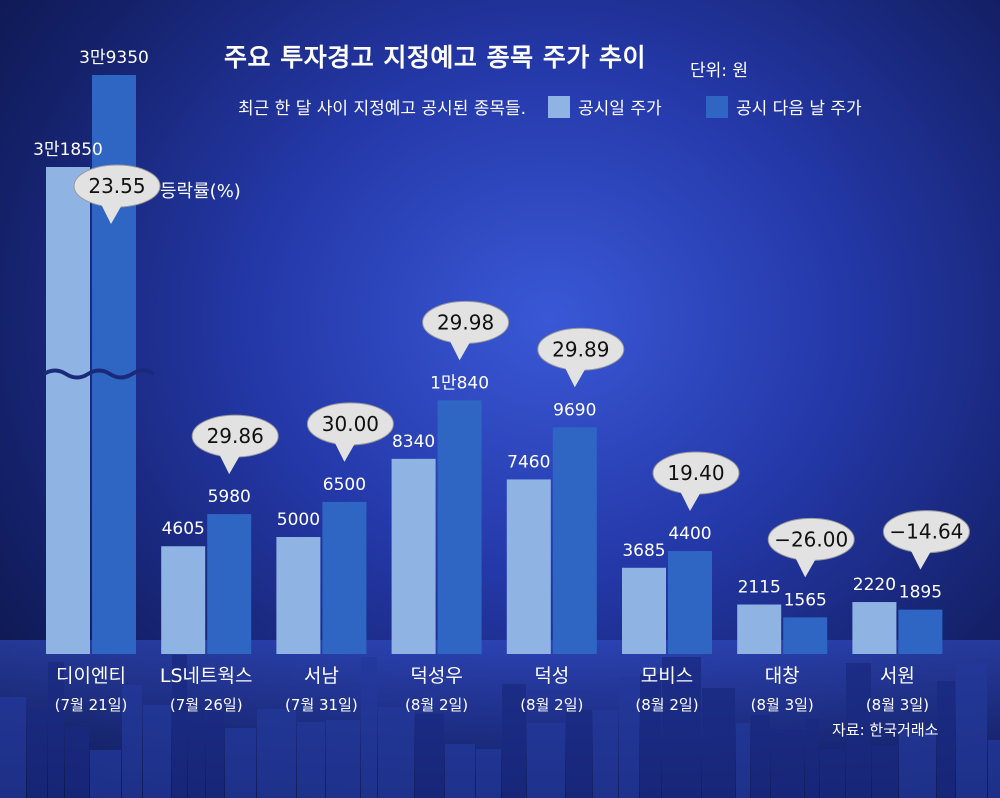 The width and height of the screenshot is (1000, 798). Describe the element at coordinates (435, 57) in the screenshot. I see `chart-title: 주요 투자경고 지정예고 종목 주가 추이` at that location.